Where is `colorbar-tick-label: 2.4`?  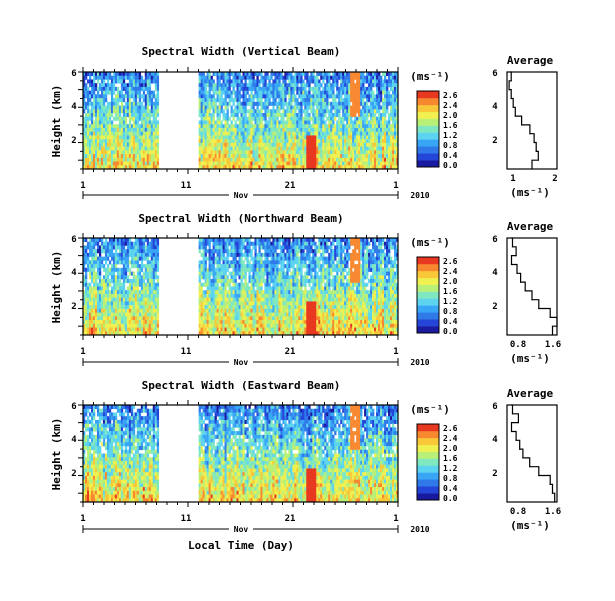
colorbar-tick-label: 2.4 is located at coordinates (450, 271).